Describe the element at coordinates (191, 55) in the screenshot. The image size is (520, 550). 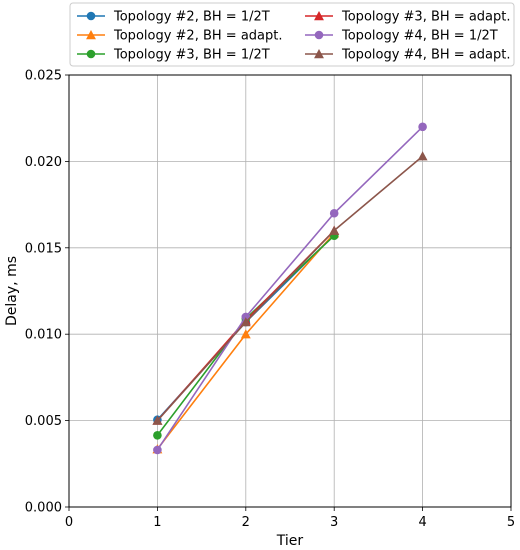
I see `legend-label: Topology #3, BH = 1/2T` at that location.